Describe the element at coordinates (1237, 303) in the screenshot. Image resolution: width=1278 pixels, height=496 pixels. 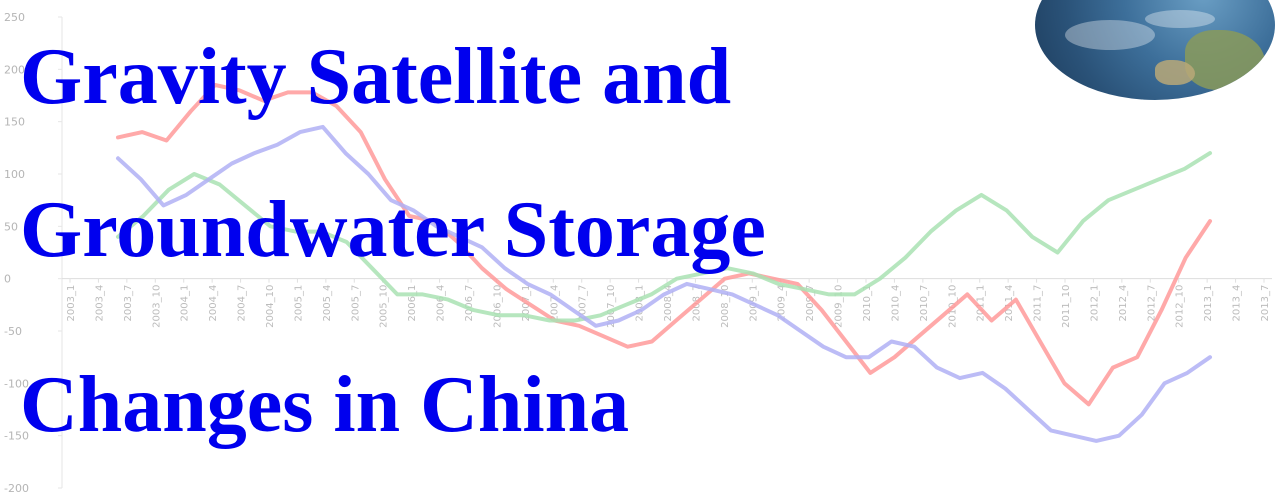
I see `x-tick-label: 2013_4` at that location.